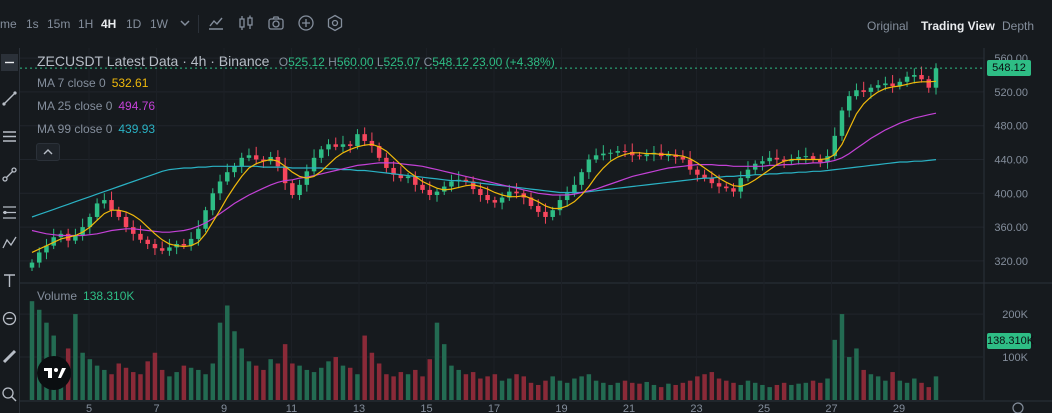  Describe the element at coordinates (1011, 161) in the screenshot. I see `price-tick-label: 440.00` at that location.